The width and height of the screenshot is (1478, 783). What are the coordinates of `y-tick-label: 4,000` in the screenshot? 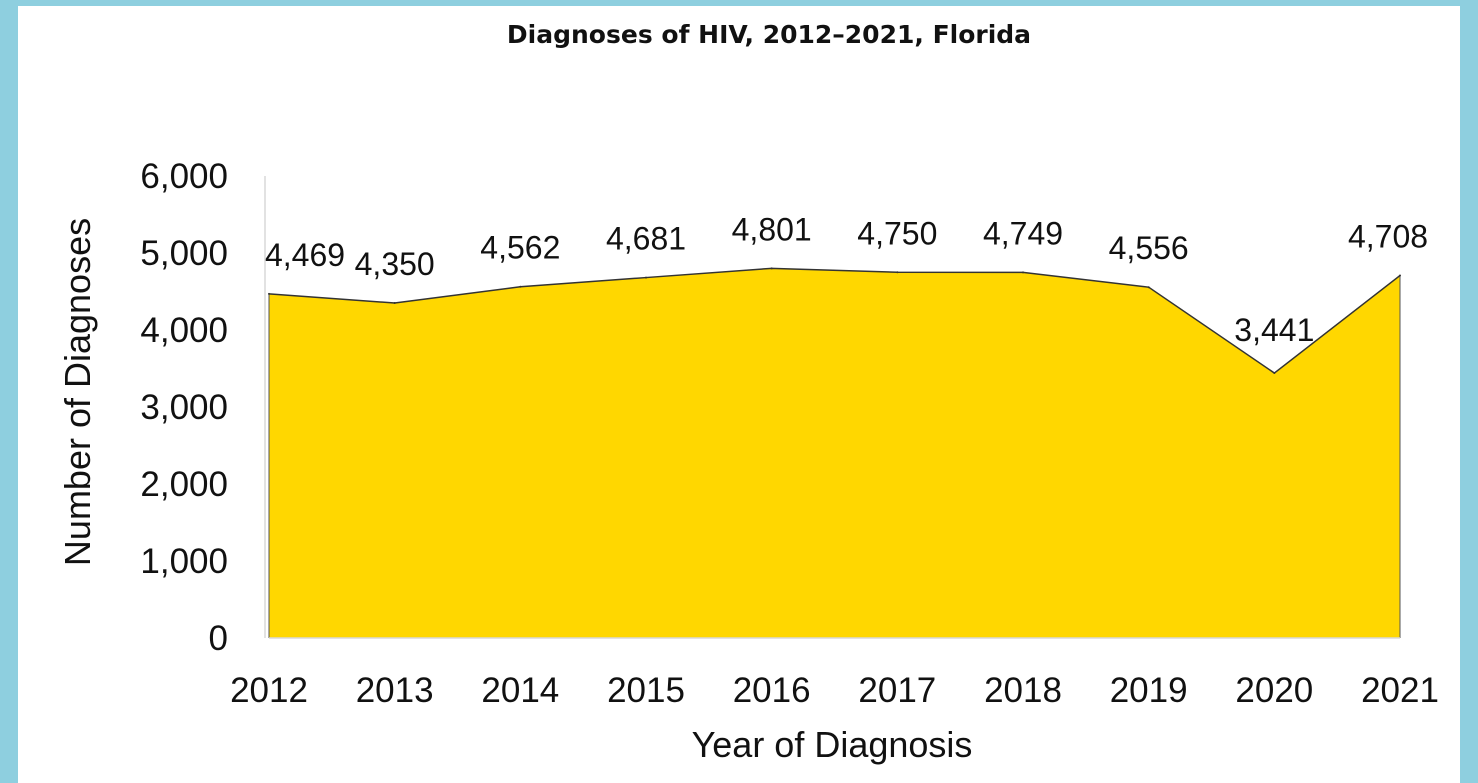 It's located at (184, 330).